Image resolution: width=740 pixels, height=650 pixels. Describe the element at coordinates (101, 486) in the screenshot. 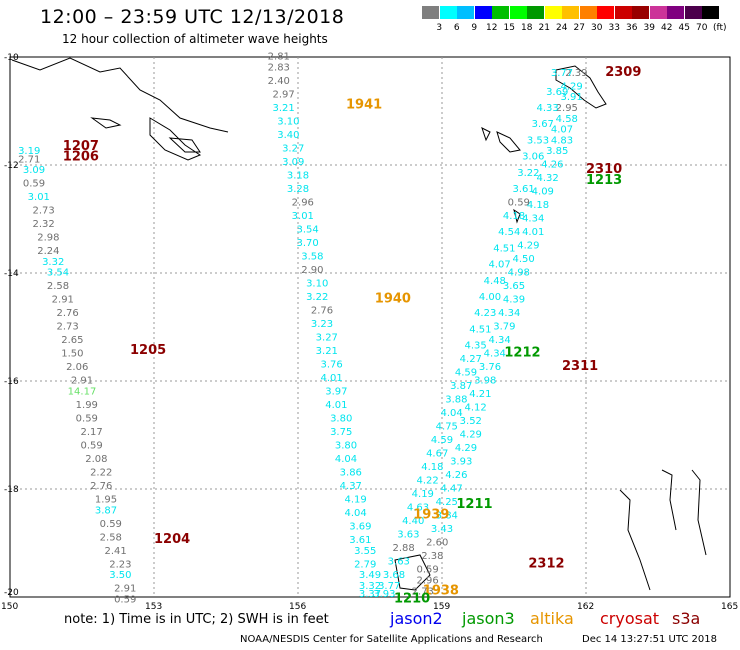

I see `data-point-label: 2.76` at that location.